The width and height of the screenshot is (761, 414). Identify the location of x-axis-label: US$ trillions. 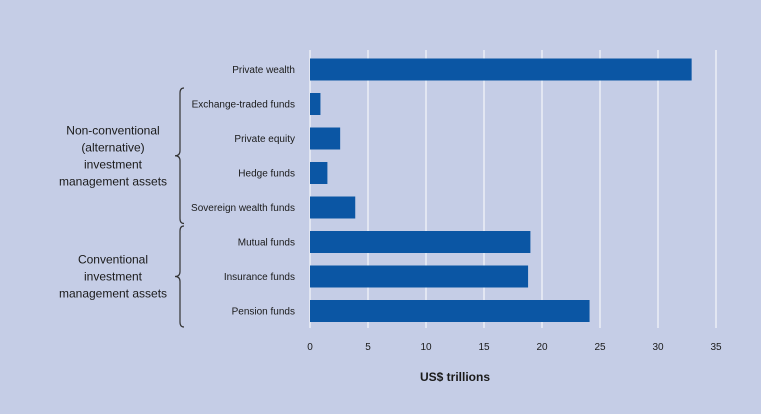
(455, 377).